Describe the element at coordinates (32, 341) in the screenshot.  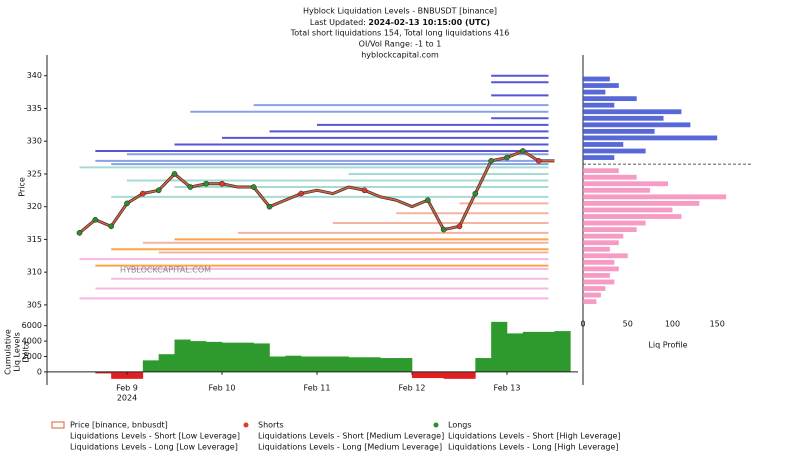
I see `delta-y-tick-label: 4000` at that location.